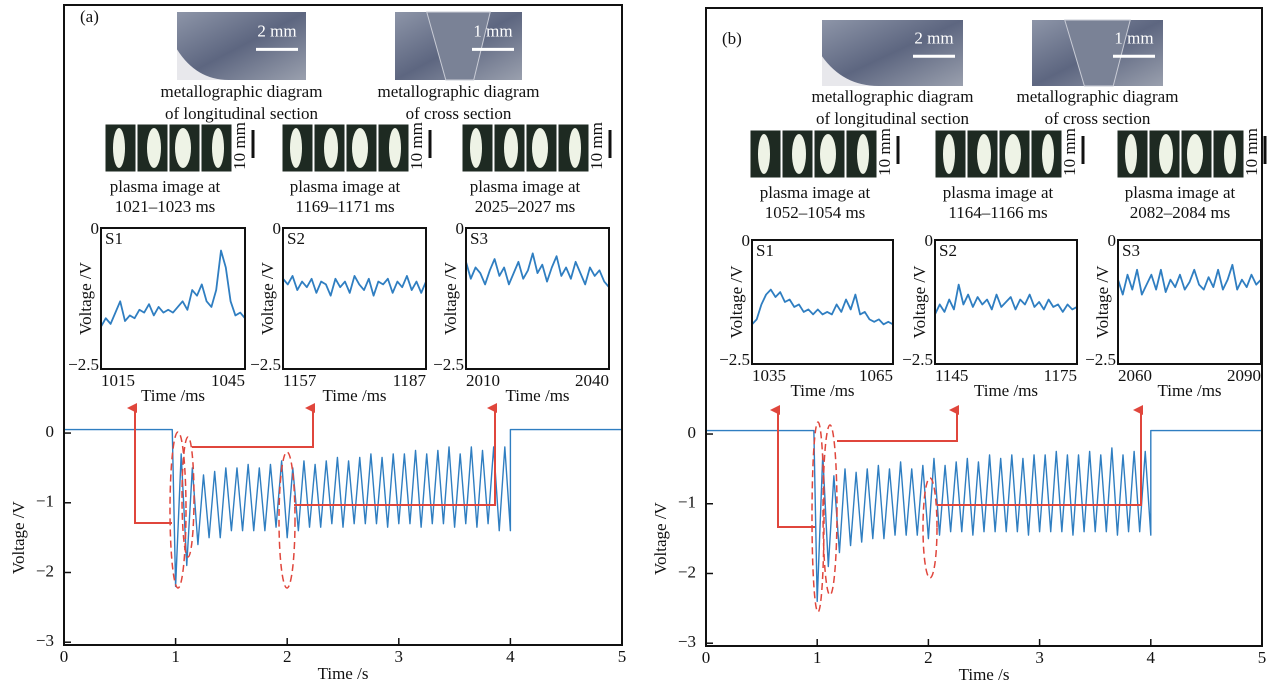  I want to click on image-caption: of longitudinal section, so click(892, 118).